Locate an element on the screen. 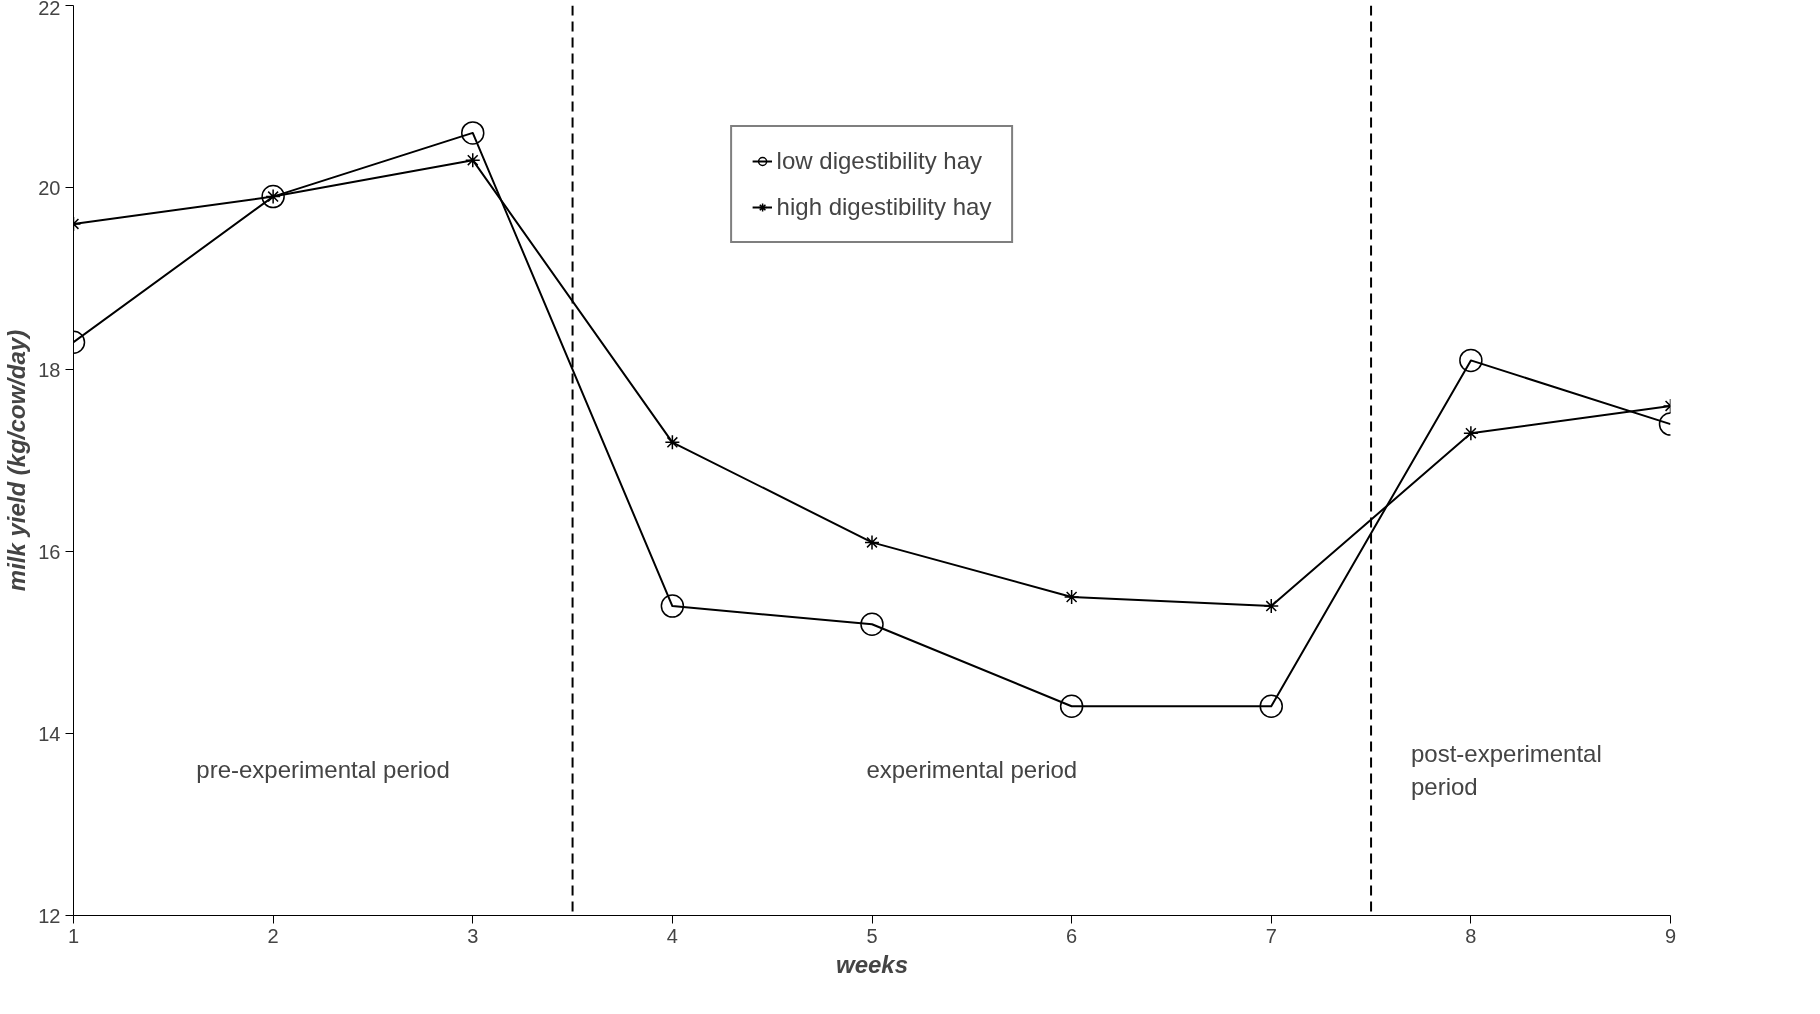 This screenshot has height=1014, width=1820. x-tick-label: 9 is located at coordinates (1670, 935).